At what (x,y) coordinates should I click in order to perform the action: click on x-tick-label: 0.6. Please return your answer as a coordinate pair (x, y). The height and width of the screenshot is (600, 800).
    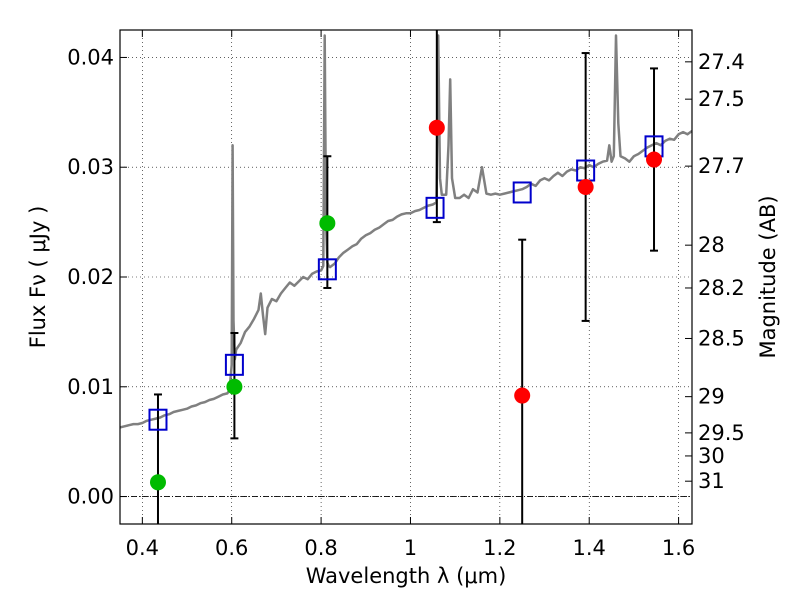
    Looking at the image, I should click on (231, 548).